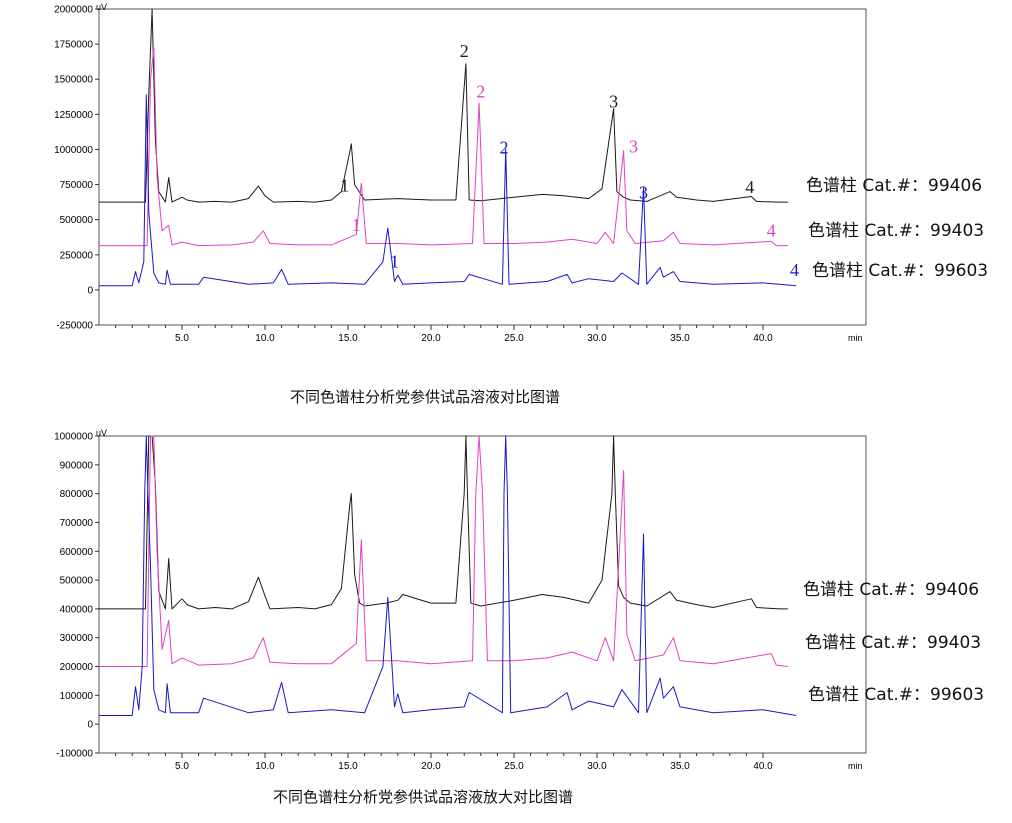 The image size is (1012, 823). Describe the element at coordinates (74, 326) in the screenshot. I see `y-tick-label: -250000` at that location.